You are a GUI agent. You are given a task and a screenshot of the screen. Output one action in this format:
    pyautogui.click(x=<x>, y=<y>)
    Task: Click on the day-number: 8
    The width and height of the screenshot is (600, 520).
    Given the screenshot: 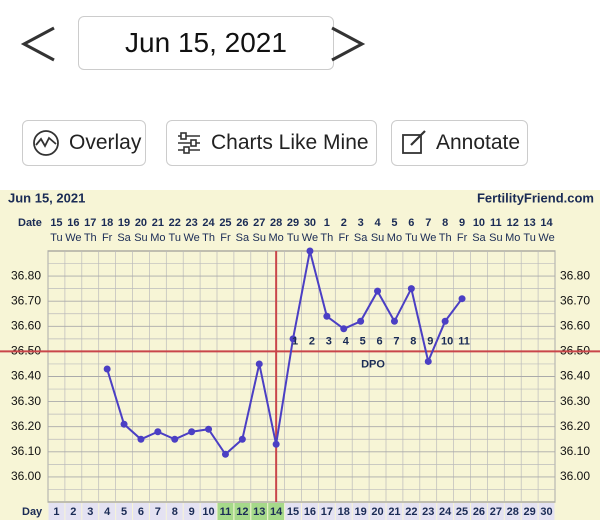 What is the action you would take?
    pyautogui.click(x=175, y=512)
    